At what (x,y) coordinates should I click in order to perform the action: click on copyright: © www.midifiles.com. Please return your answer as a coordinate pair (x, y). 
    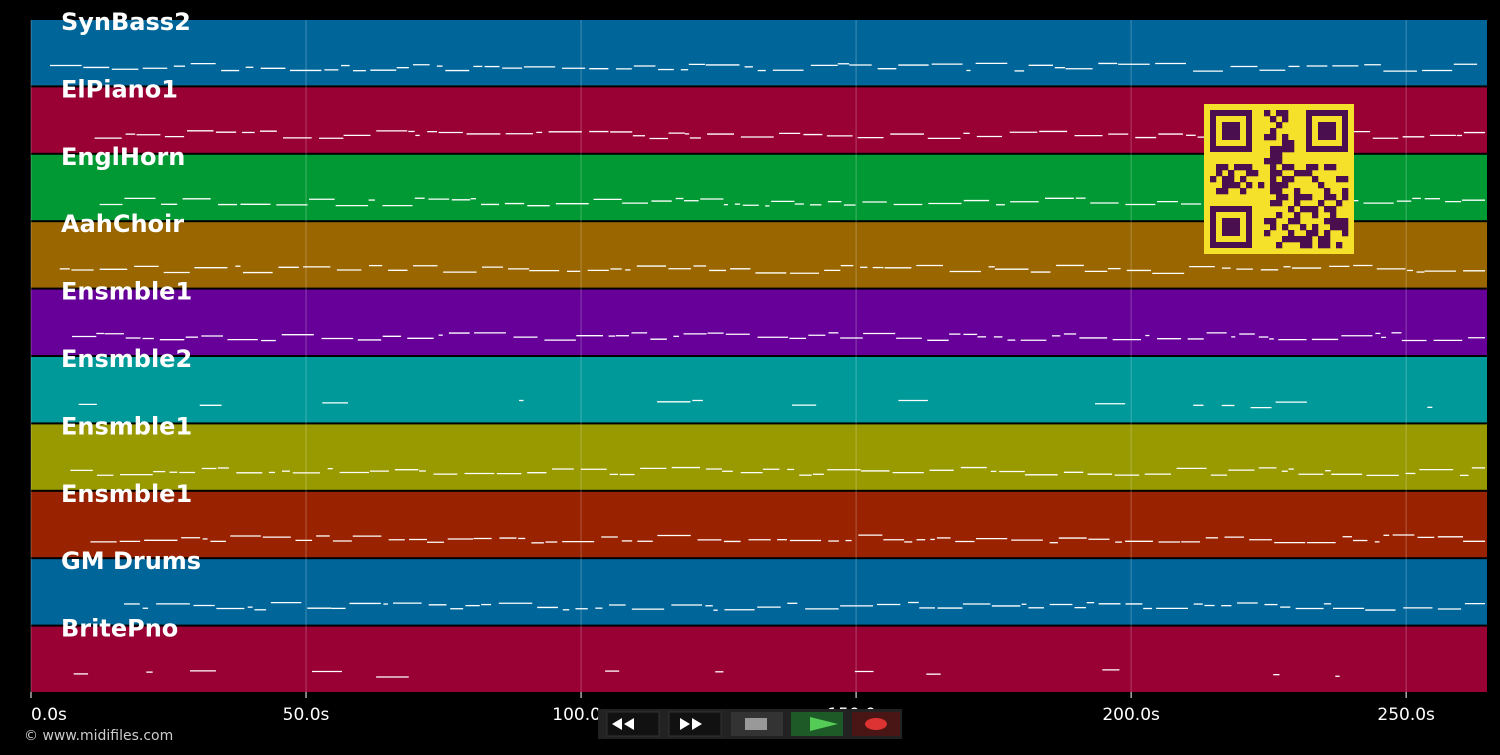
    Looking at the image, I should click on (98, 736).